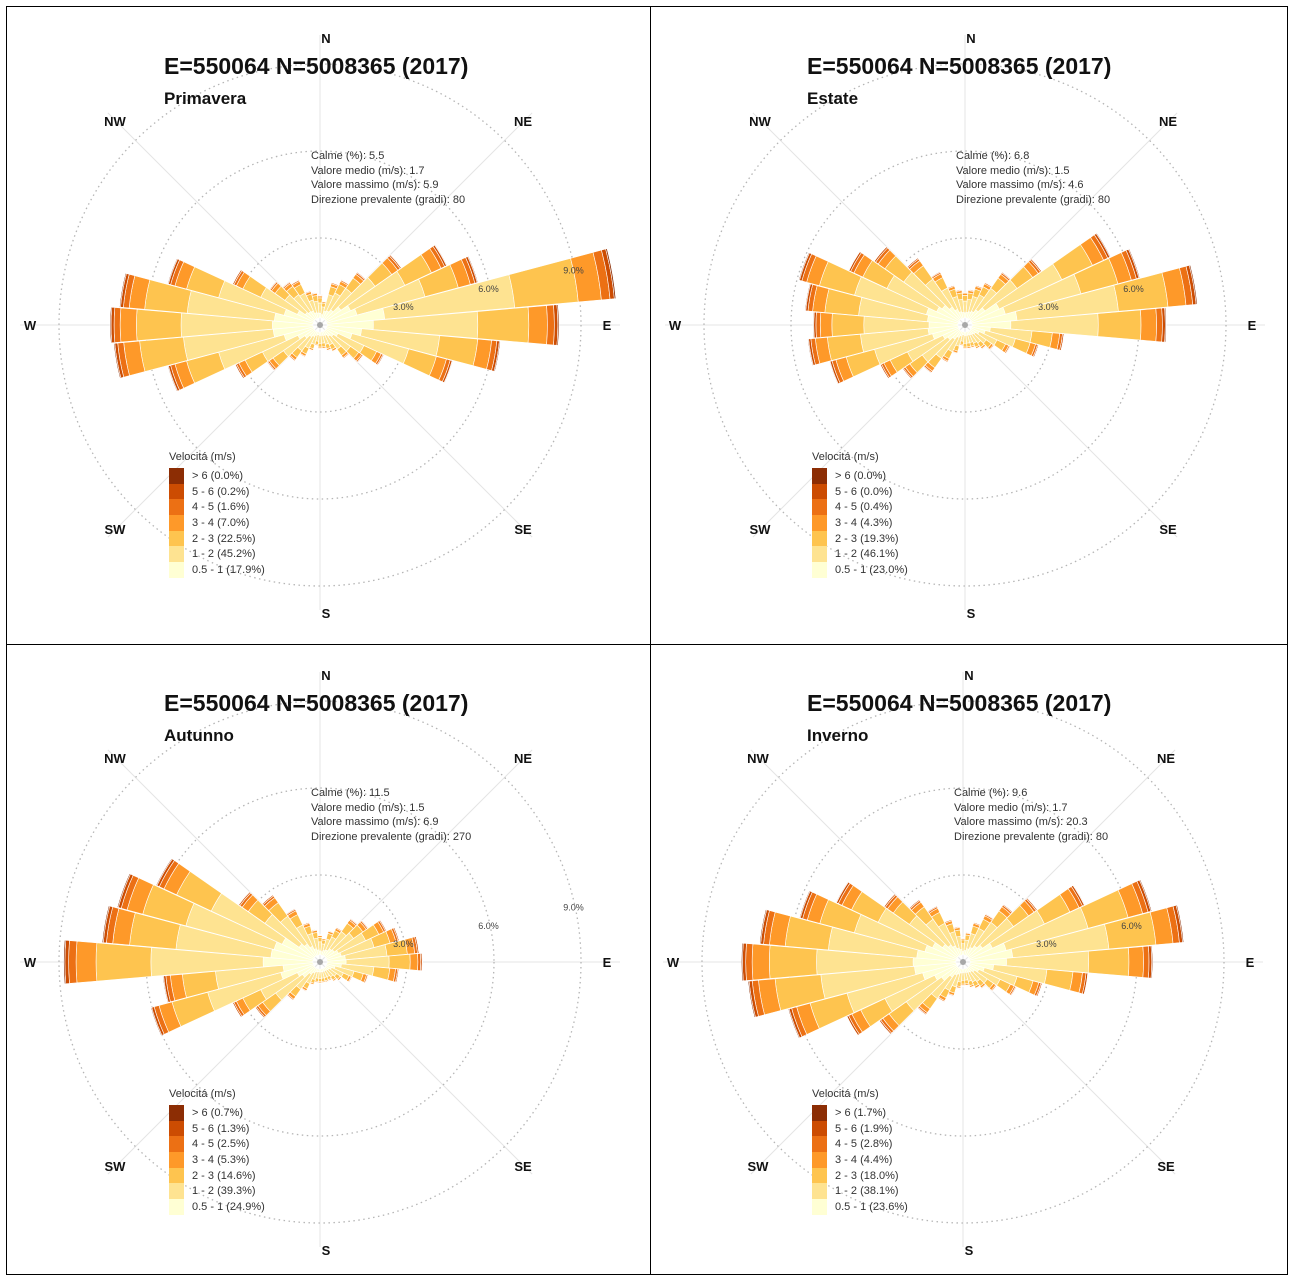  What do you see at coordinates (863, 1129) in the screenshot?
I see `legend-label: 5 - 6 (1.9%)` at bounding box center [863, 1129].